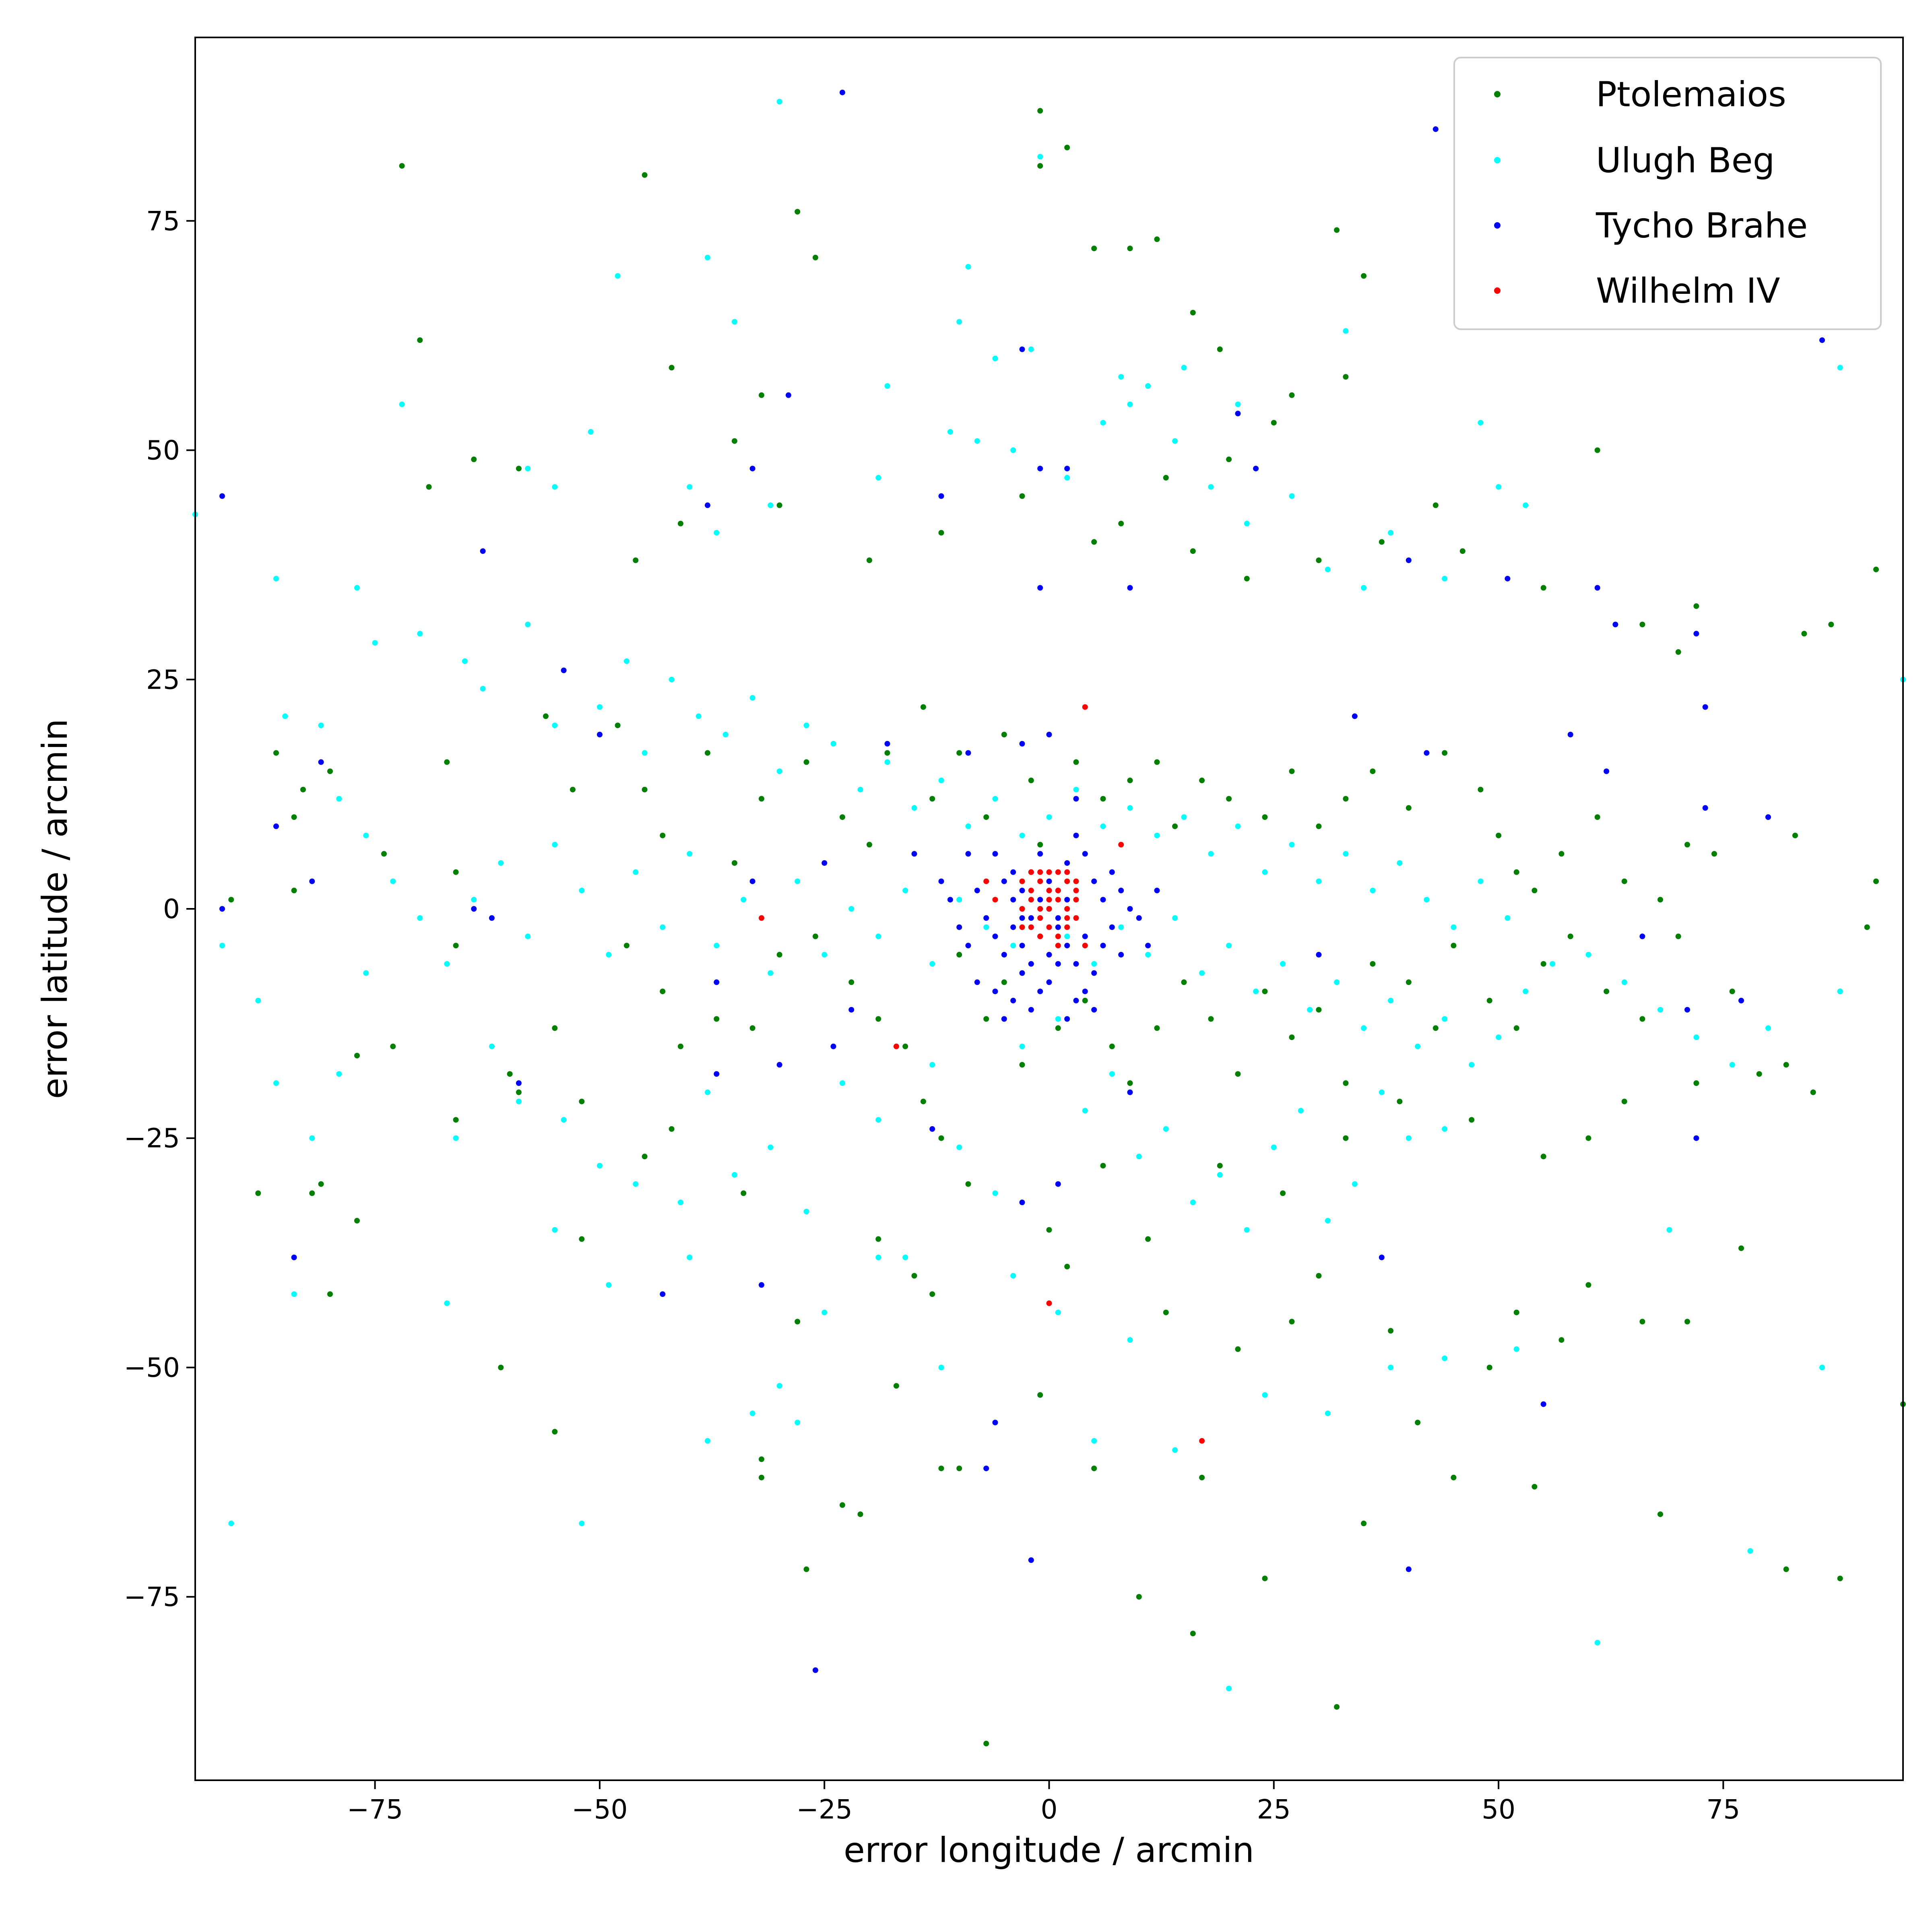 The width and height of the screenshot is (1932, 1932). I want to click on legend-frame, so click(1667, 193).